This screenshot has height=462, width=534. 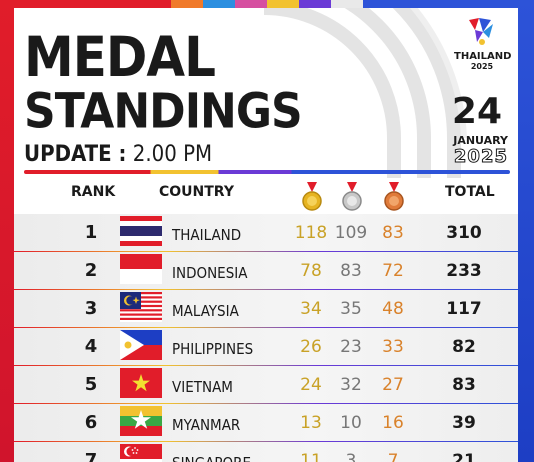 I want to click on malaysia-flag-icon, so click(x=141, y=307).